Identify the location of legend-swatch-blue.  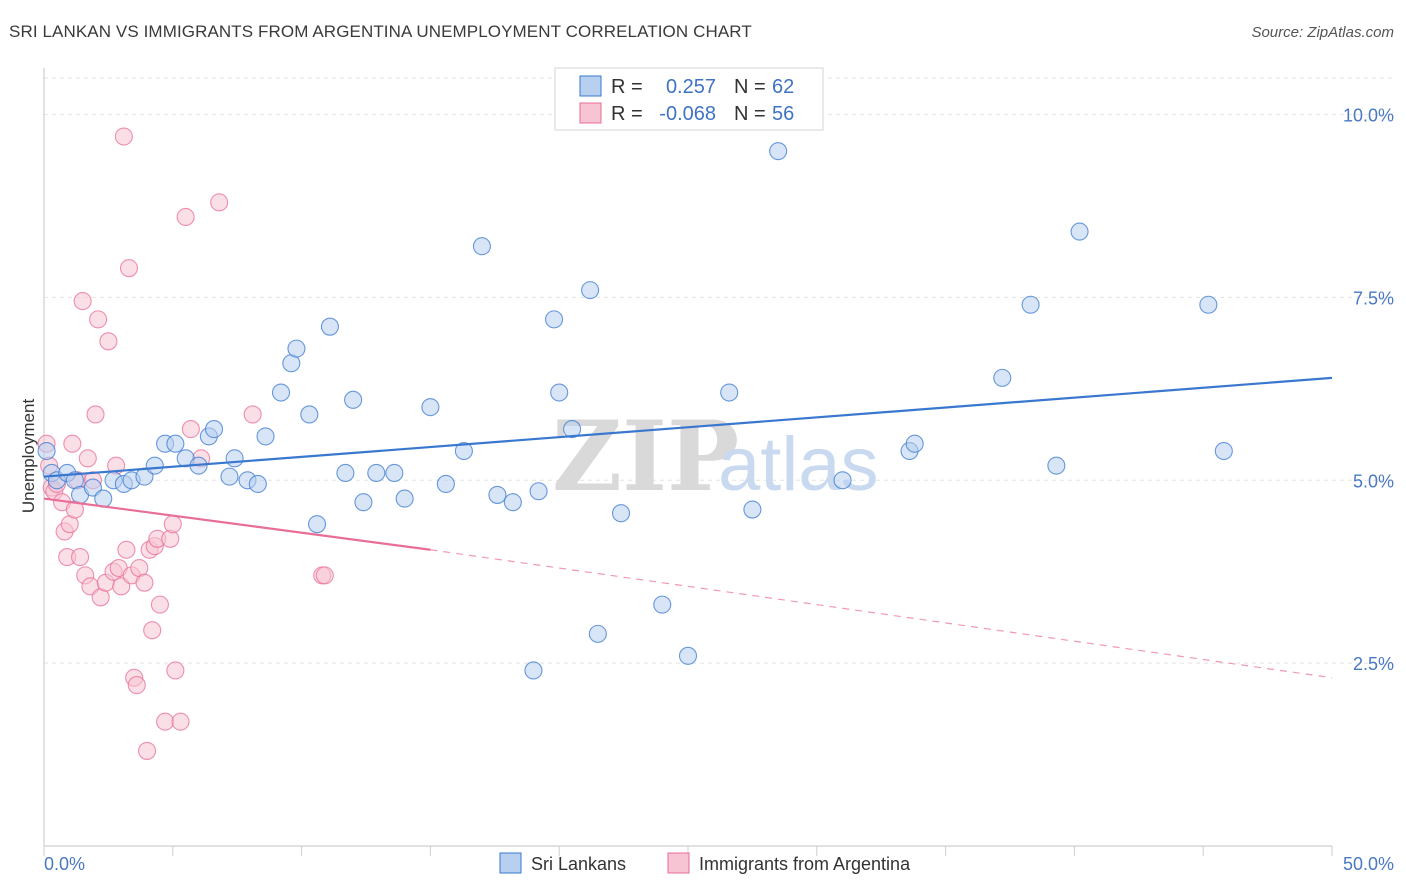
(590, 86).